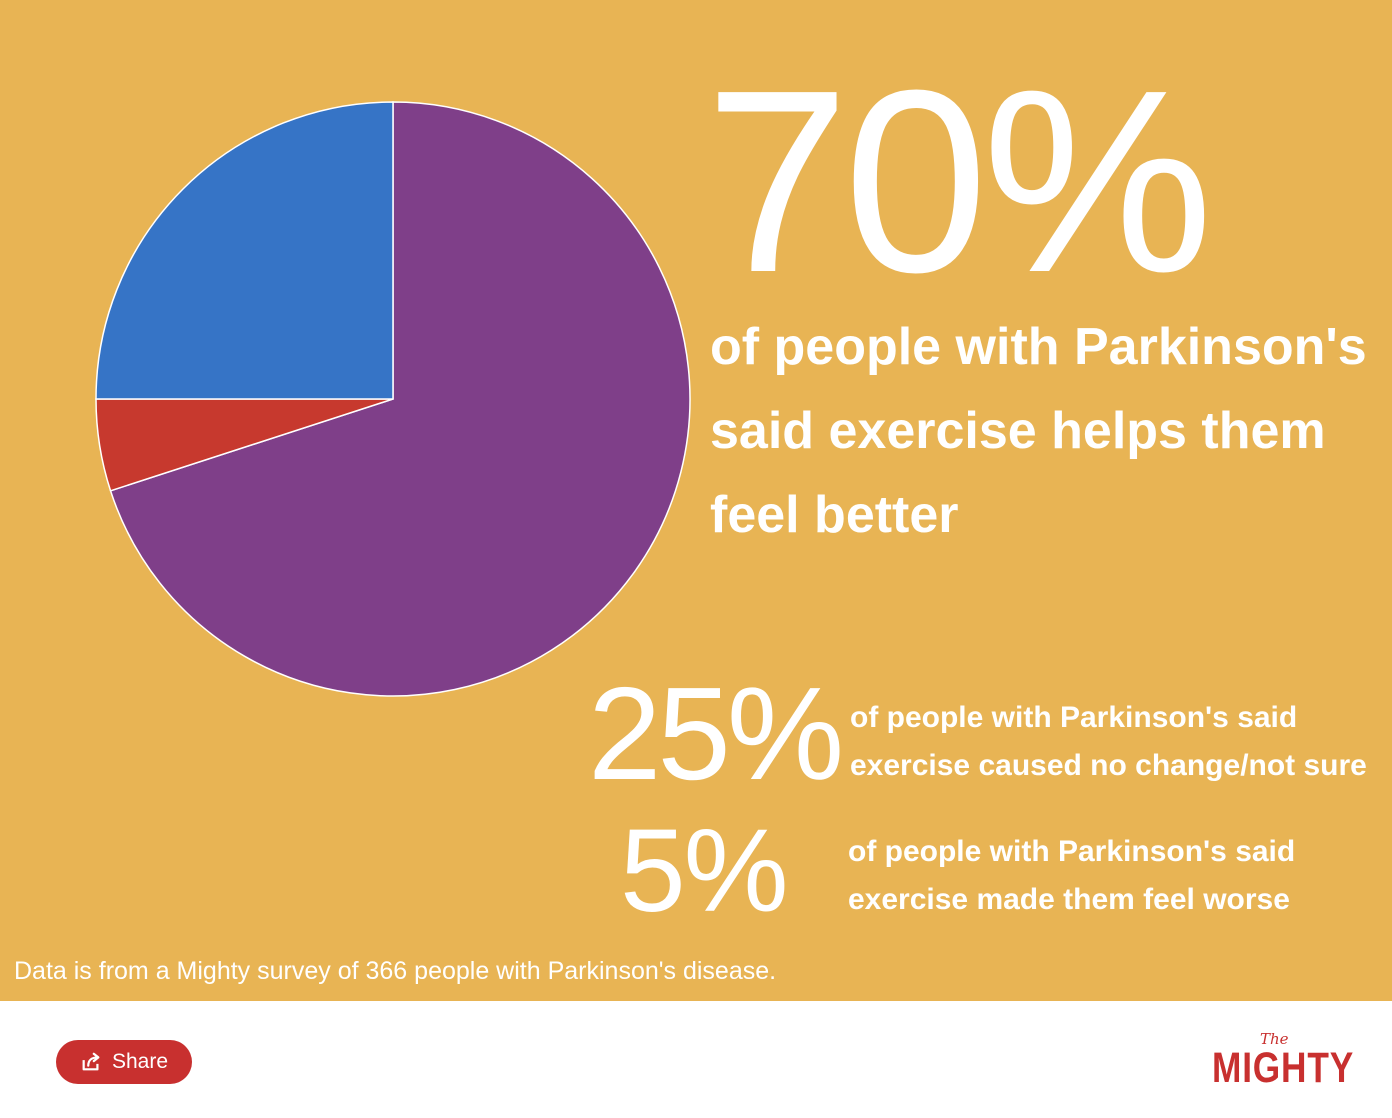 This screenshot has height=1118, width=1392. What do you see at coordinates (91, 1061) in the screenshot?
I see `share-icon` at bounding box center [91, 1061].